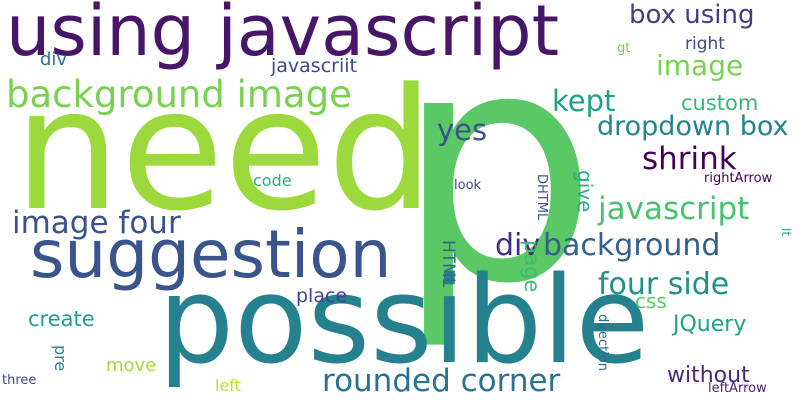  What do you see at coordinates (632, 245) in the screenshot?
I see `word-background: background` at bounding box center [632, 245].